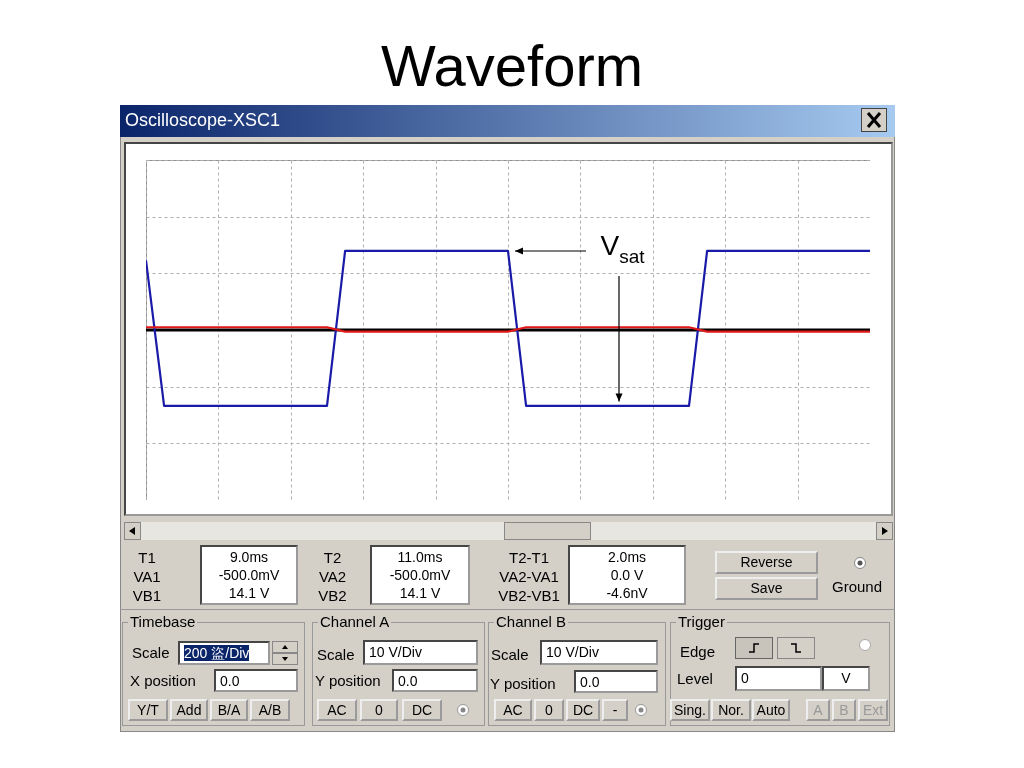 The width and height of the screenshot is (1024, 768). Describe the element at coordinates (771, 710) in the screenshot. I see `text: Auto` at that location.